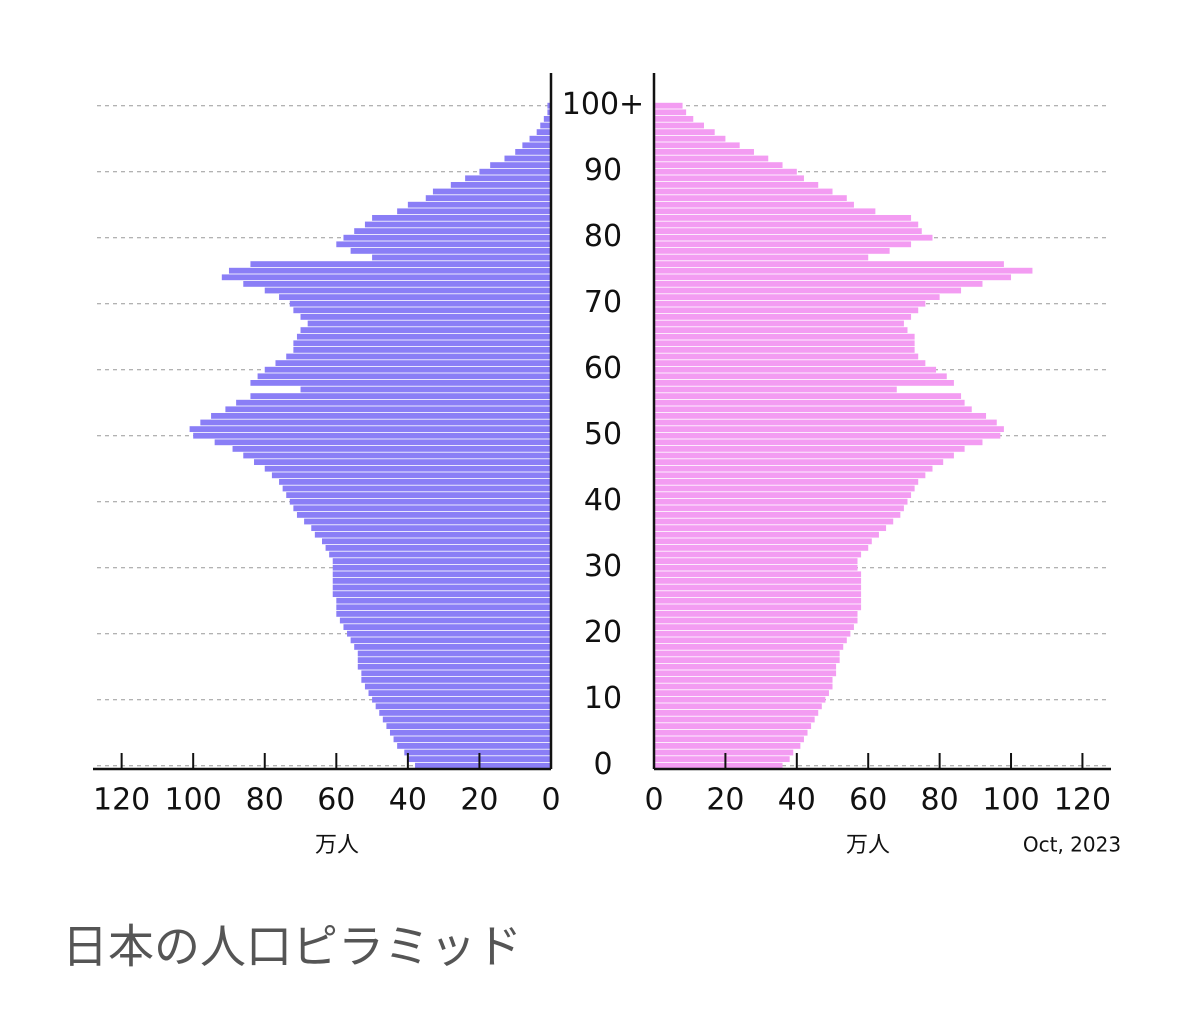  What do you see at coordinates (603, 236) in the screenshot?
I see `age-label: 80` at bounding box center [603, 236].